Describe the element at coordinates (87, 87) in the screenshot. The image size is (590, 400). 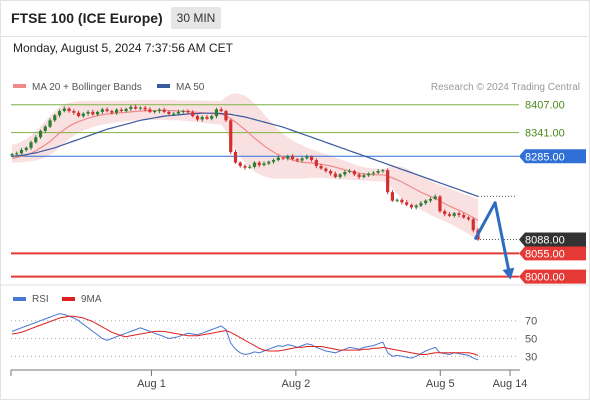
I see `legend-label-0: MA 20 + Bollinger Bands` at that location.